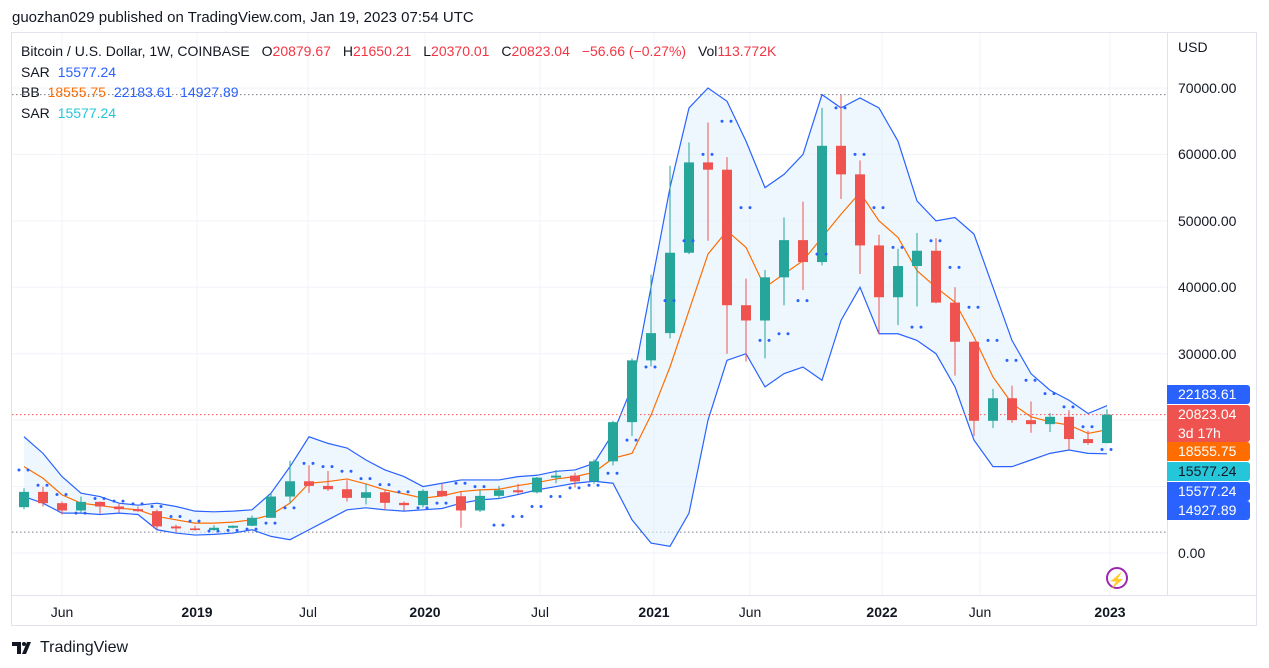  I want to click on bb-lower-value: 14927.89, so click(209, 92).